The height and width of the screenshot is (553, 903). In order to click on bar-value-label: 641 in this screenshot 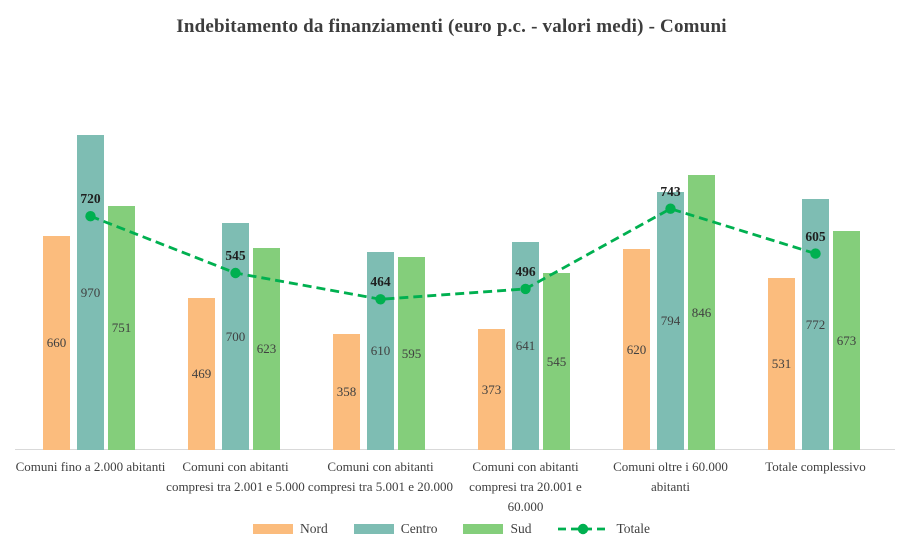, I will do `click(525, 345)`.